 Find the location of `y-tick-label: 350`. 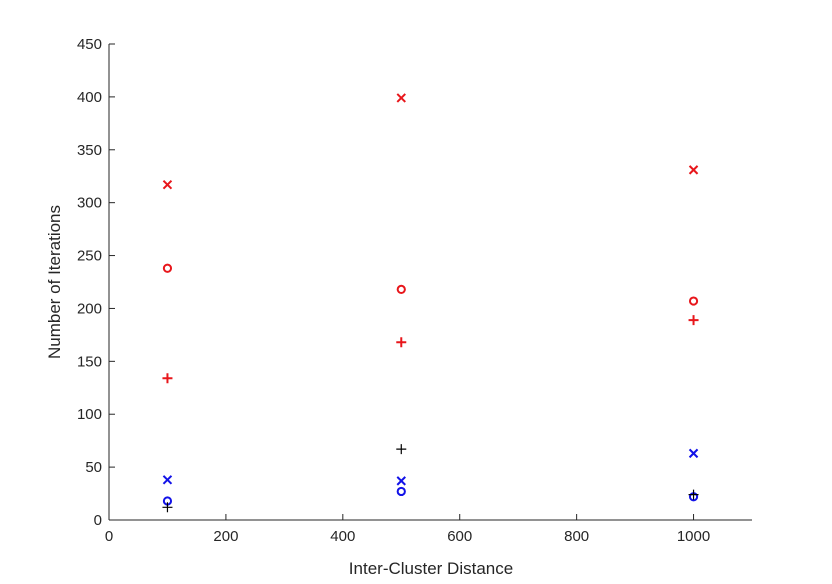

y-tick-label: 350 is located at coordinates (89, 150).